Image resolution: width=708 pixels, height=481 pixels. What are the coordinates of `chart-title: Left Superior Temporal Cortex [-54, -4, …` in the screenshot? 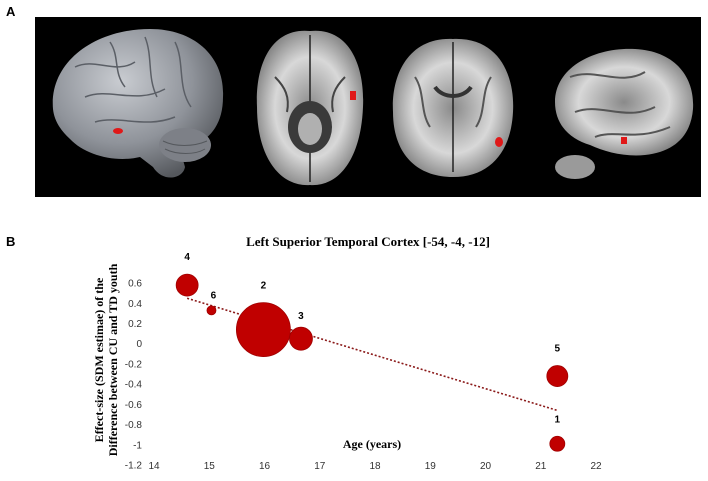 It's located at (368, 241).